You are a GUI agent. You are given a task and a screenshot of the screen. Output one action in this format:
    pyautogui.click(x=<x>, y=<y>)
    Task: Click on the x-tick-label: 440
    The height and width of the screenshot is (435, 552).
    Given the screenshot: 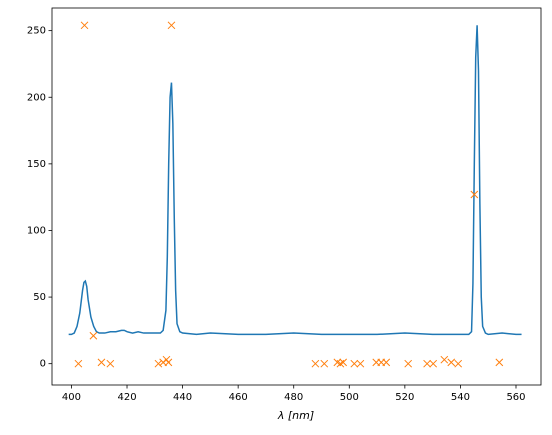 What is the action you would take?
    pyautogui.click(x=182, y=397)
    